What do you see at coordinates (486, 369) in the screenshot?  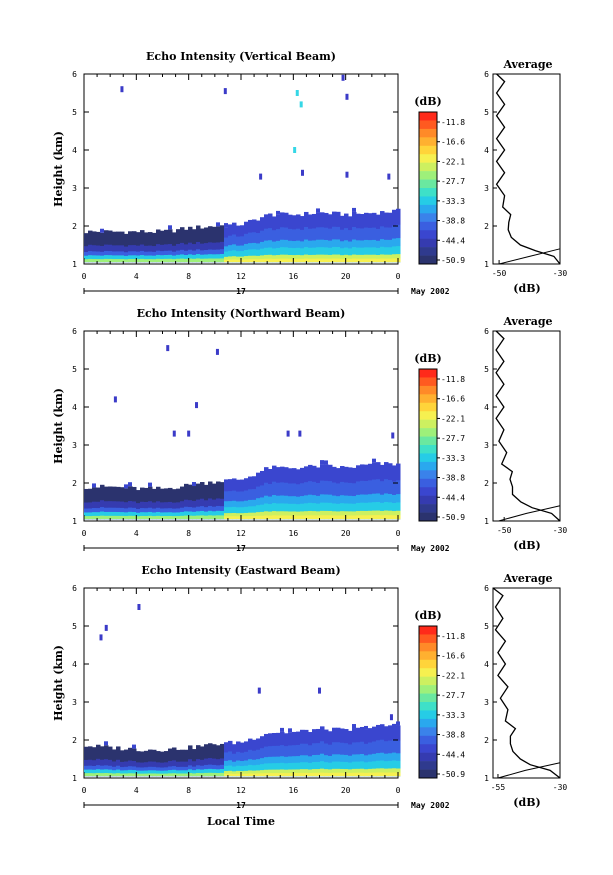 I see `avg-y-tick-label: 5` at bounding box center [486, 369].